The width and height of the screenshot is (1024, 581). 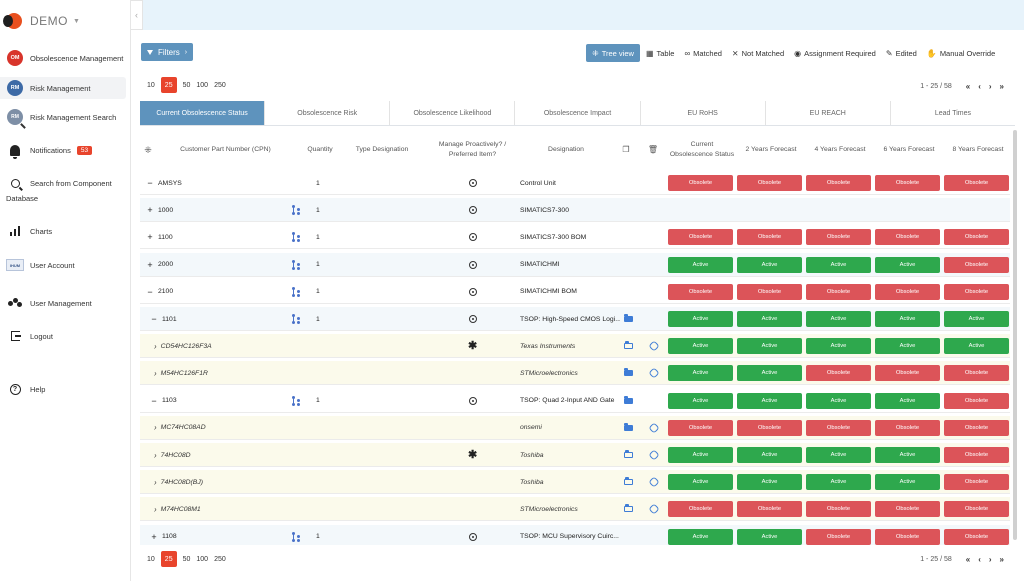 I want to click on header-quantity: Quantity, so click(x=320, y=150).